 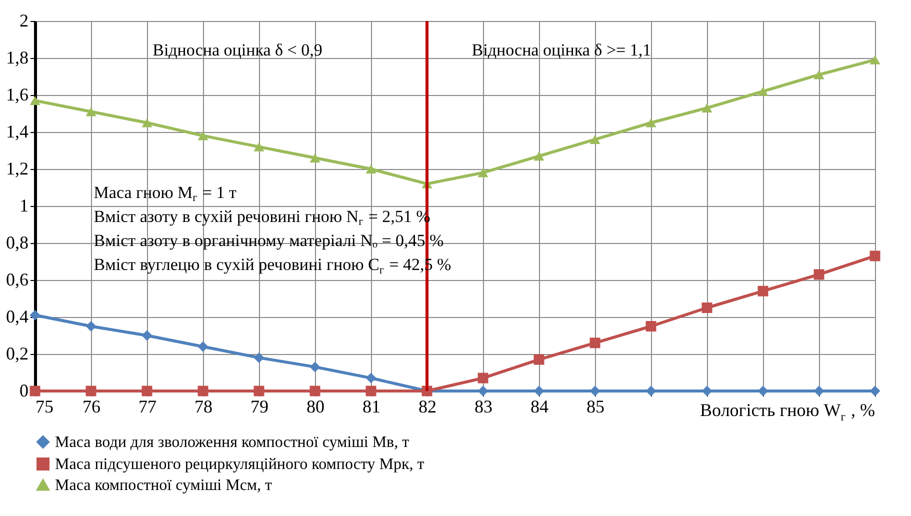 What do you see at coordinates (24, 20) in the screenshot?
I see `y-tick-label: 2` at bounding box center [24, 20].